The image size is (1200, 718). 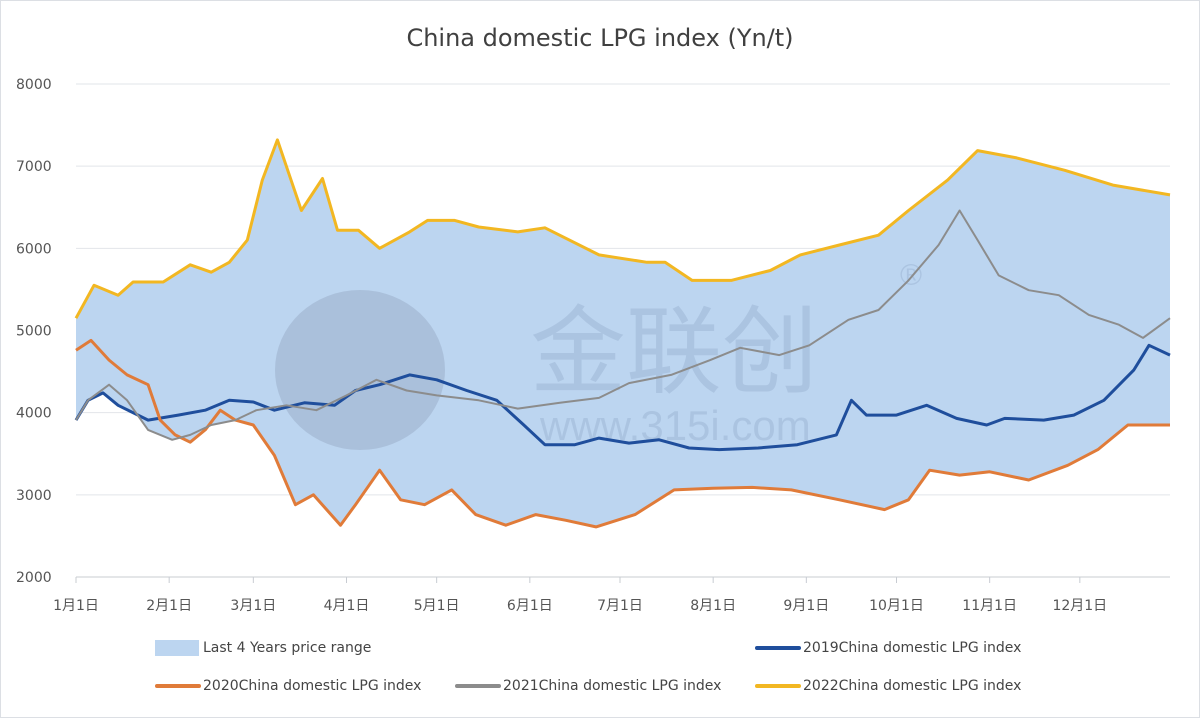 I want to click on watermark-registered-mark: ®, so click(x=911, y=275).